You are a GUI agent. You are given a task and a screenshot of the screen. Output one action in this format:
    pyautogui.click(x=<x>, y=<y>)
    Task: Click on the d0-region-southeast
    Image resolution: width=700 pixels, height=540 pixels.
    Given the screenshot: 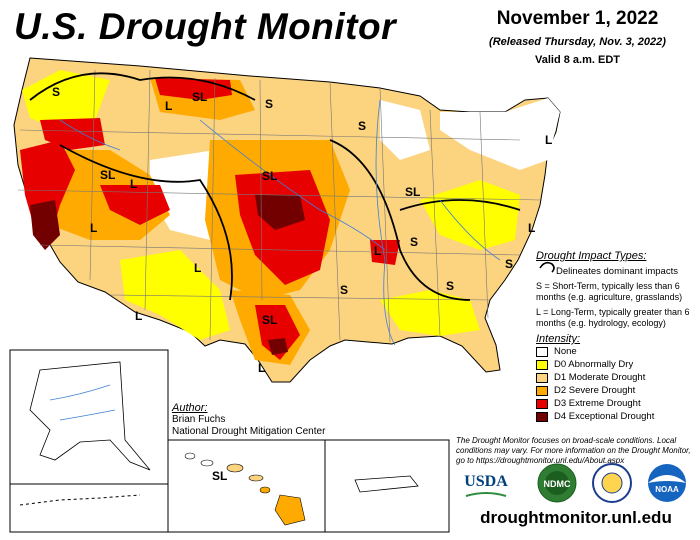 What is the action you would take?
    pyautogui.click(x=430, y=313)
    